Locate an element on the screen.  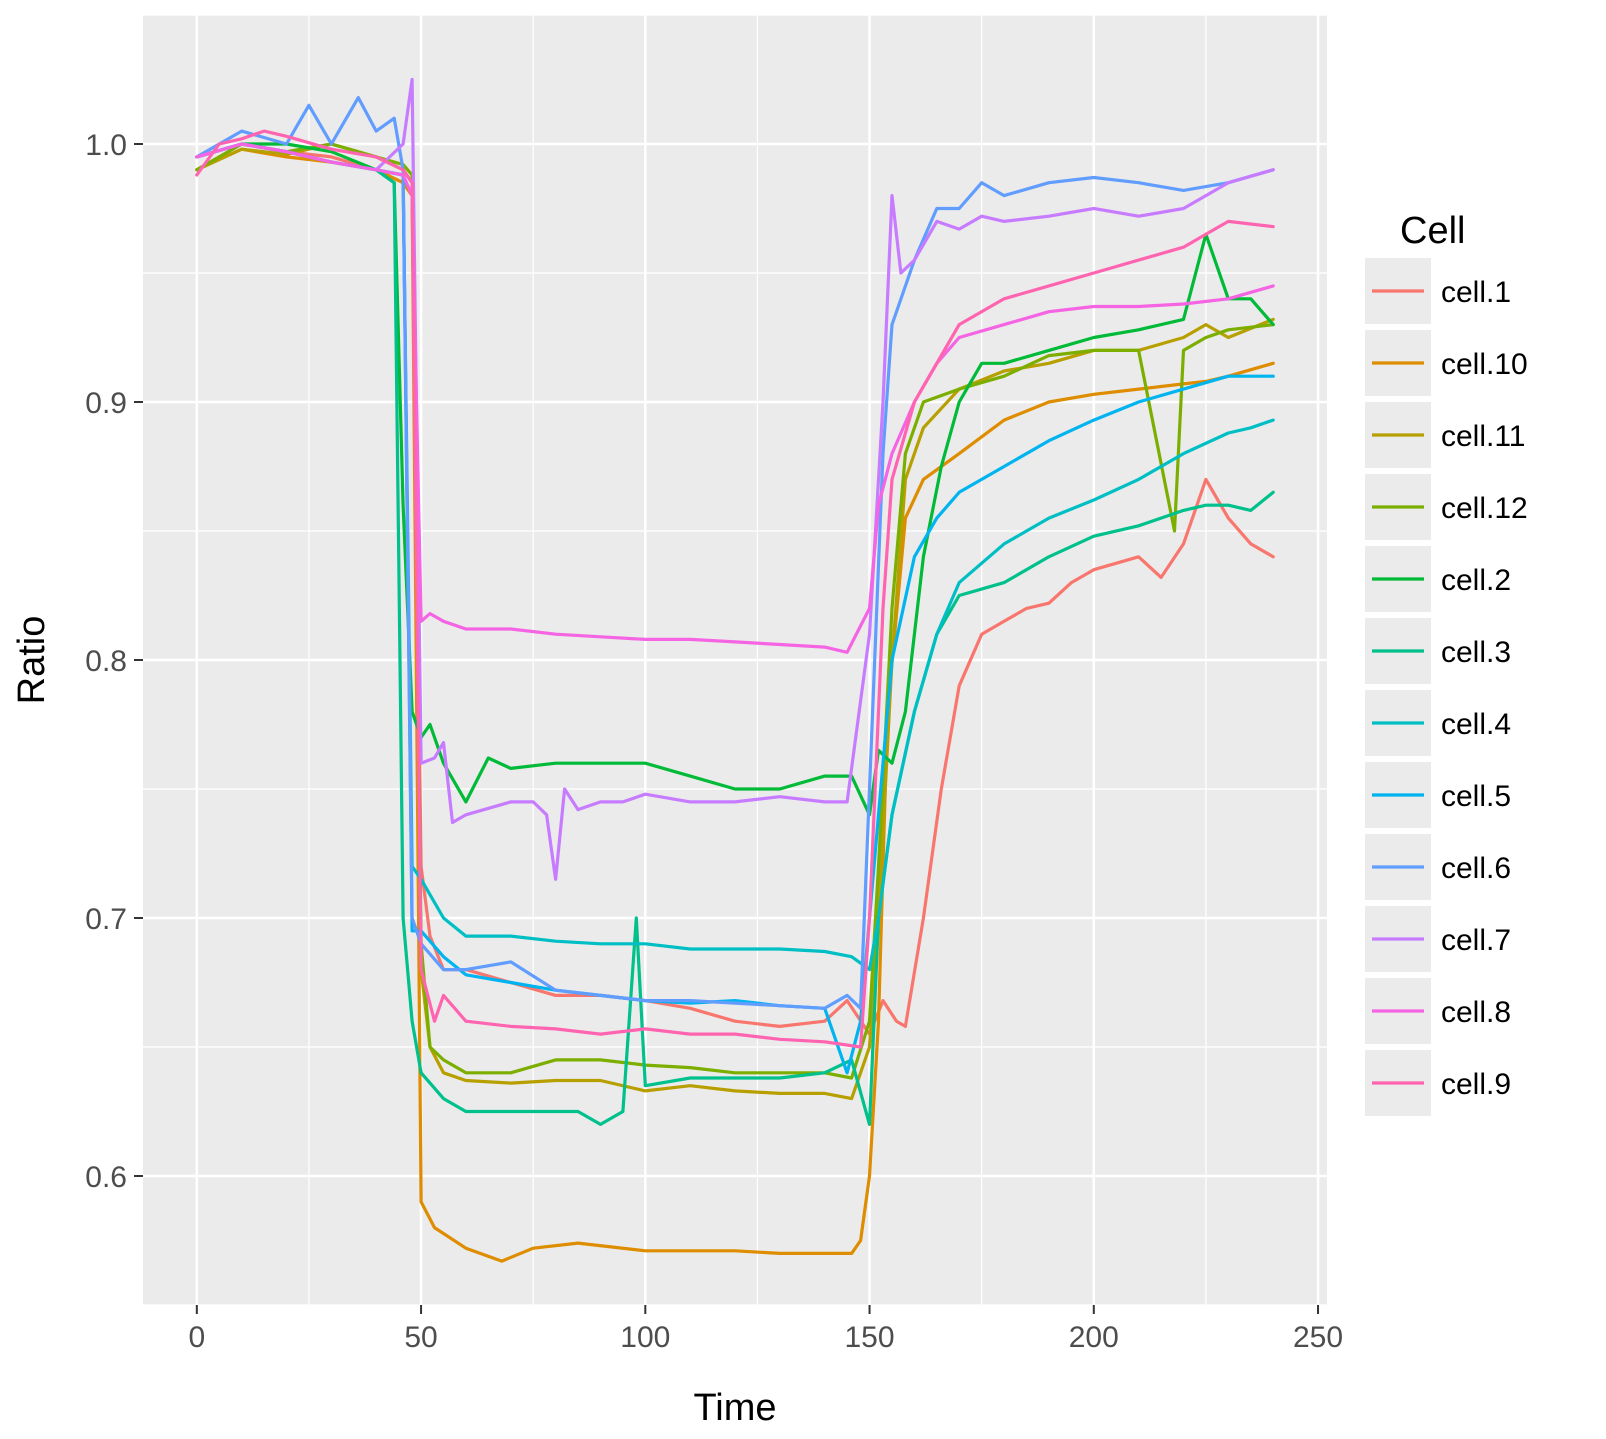
x-tick-label: 250 is located at coordinates (1318, 1337).